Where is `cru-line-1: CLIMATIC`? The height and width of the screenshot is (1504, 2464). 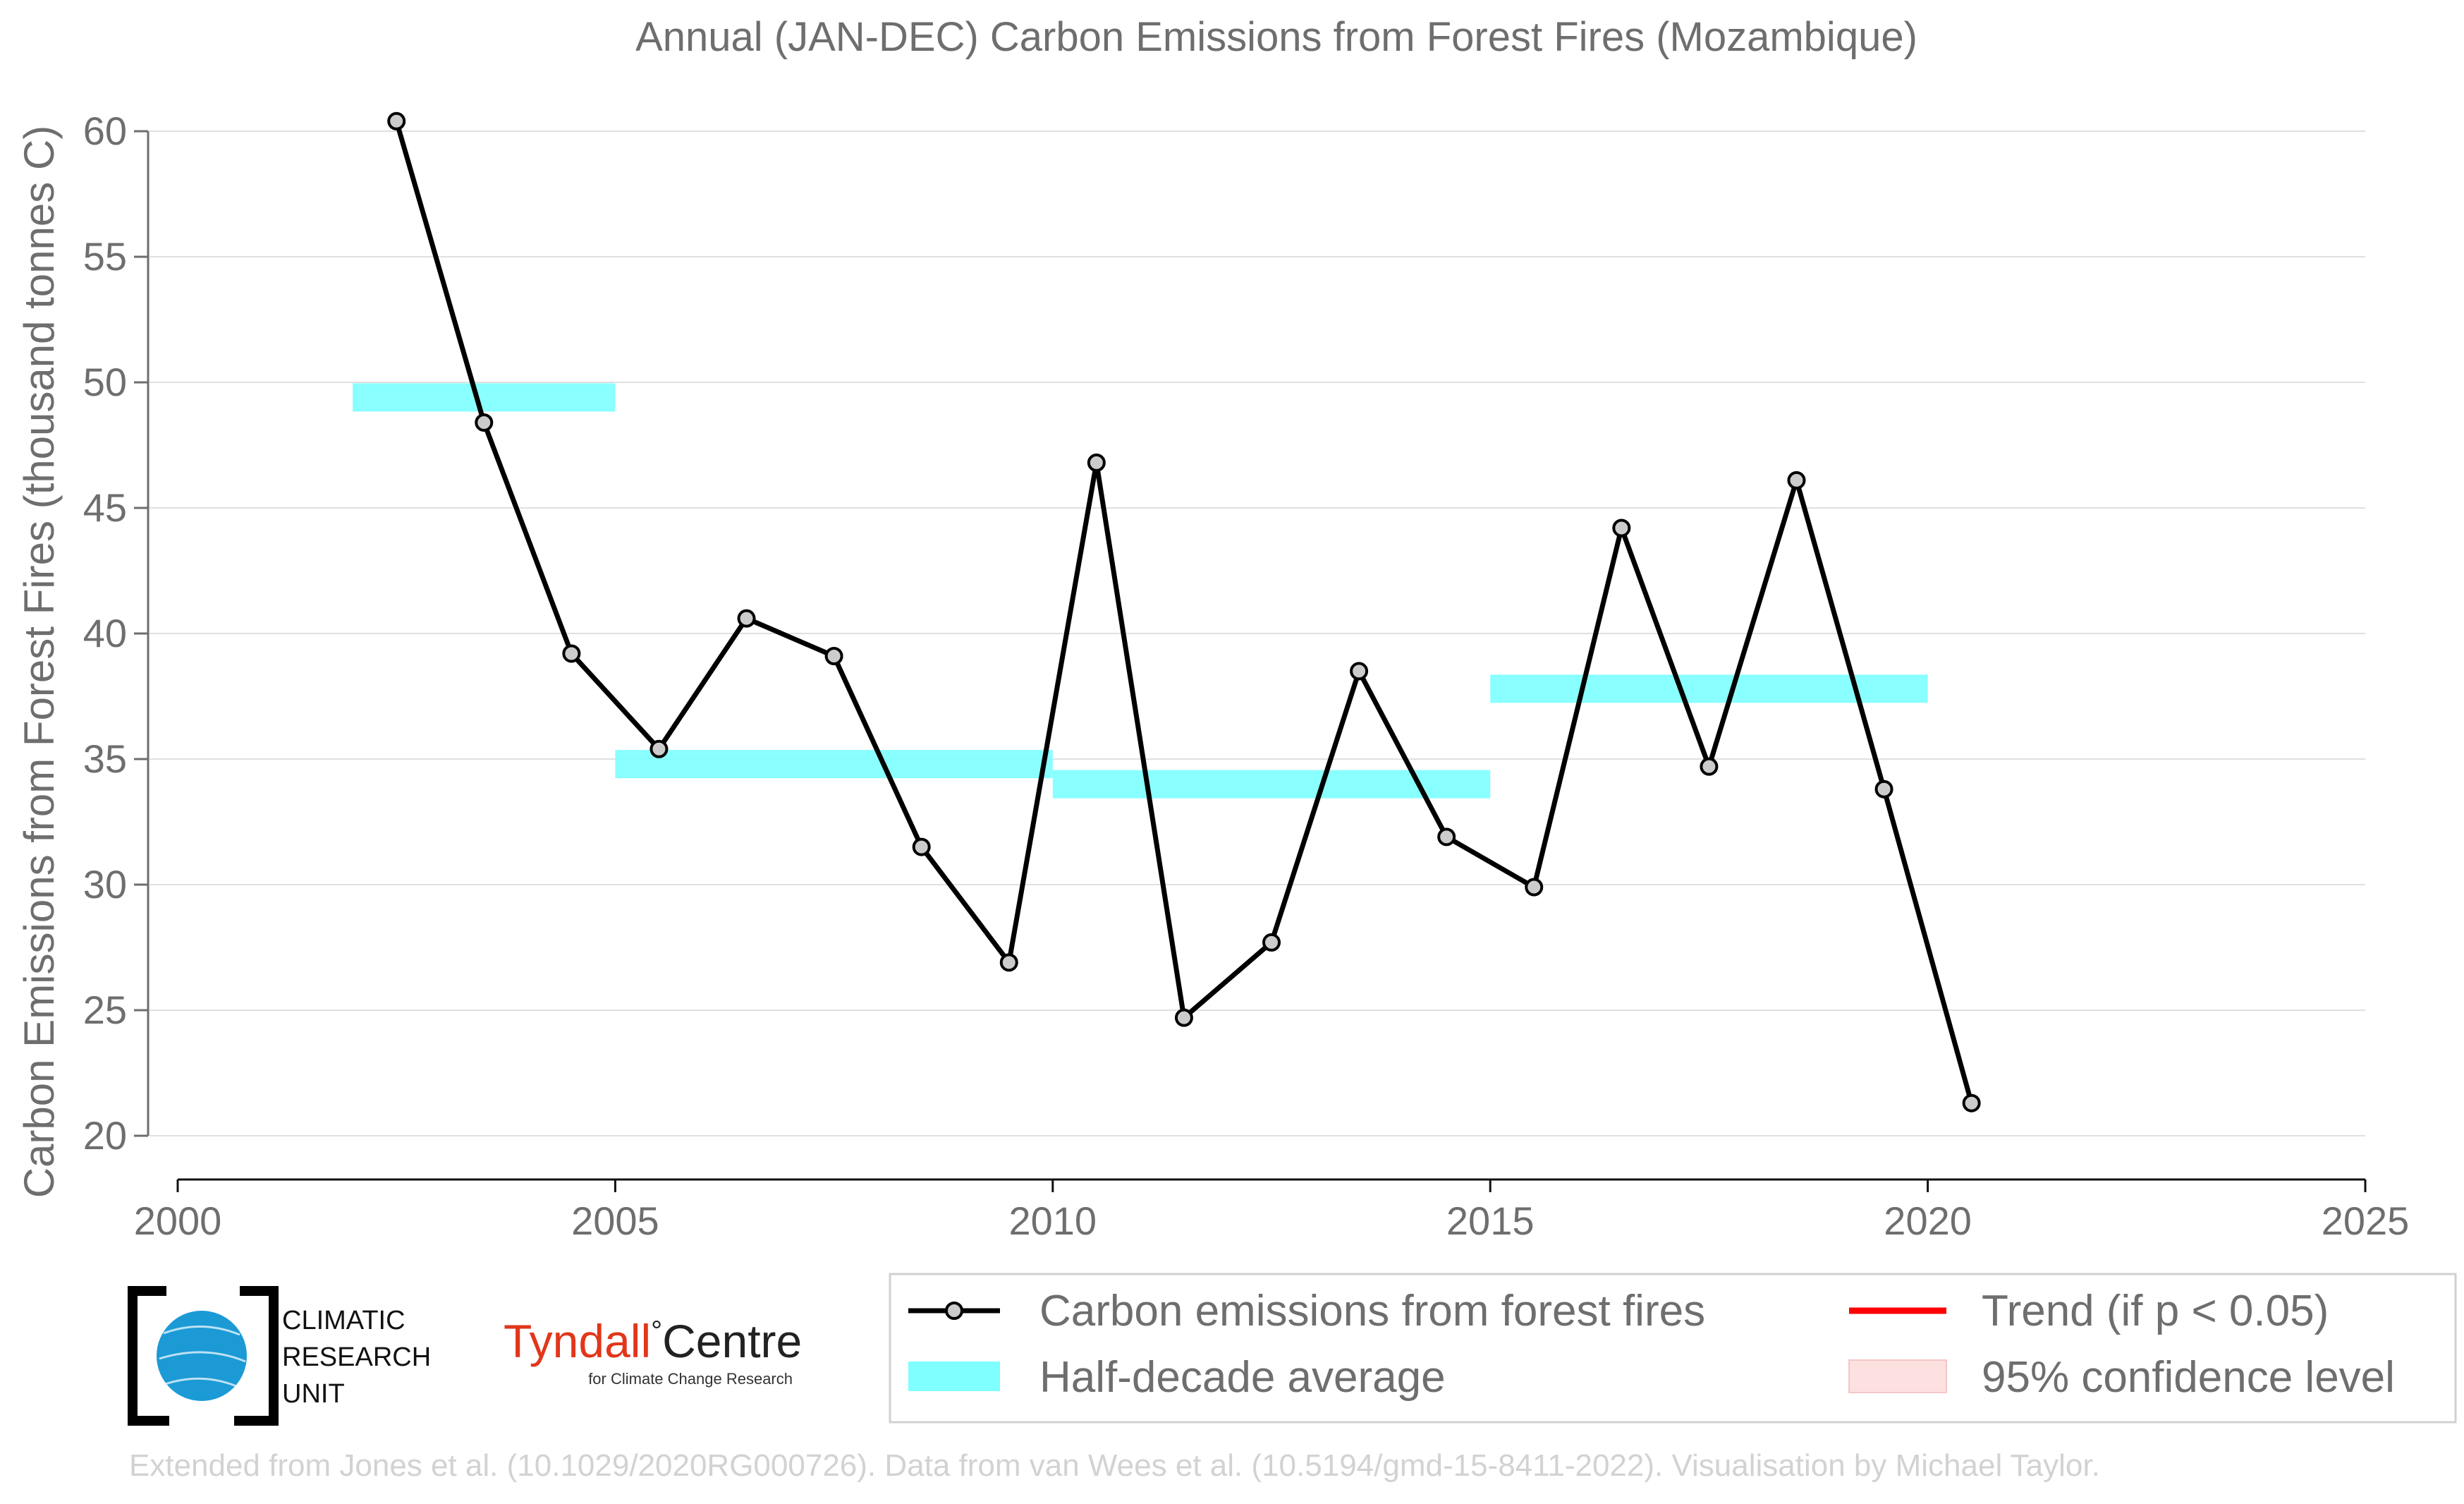
cru-line-1: CLIMATIC is located at coordinates (344, 1320).